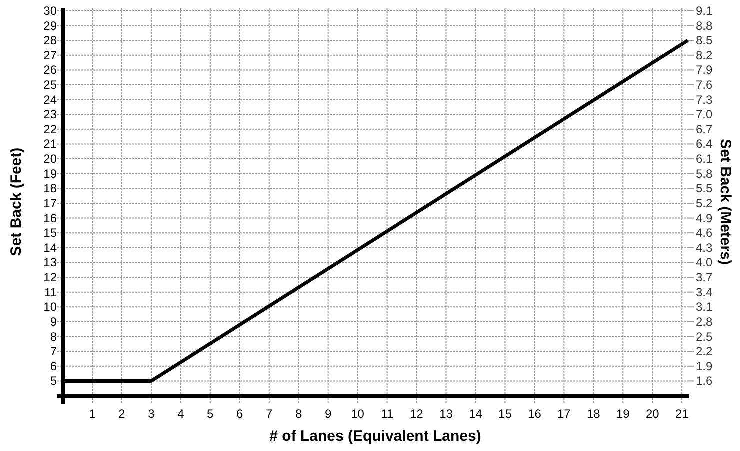 The height and width of the screenshot is (451, 740). Describe the element at coordinates (705, 41) in the screenshot. I see `y2-tick-label: 8.5` at that location.